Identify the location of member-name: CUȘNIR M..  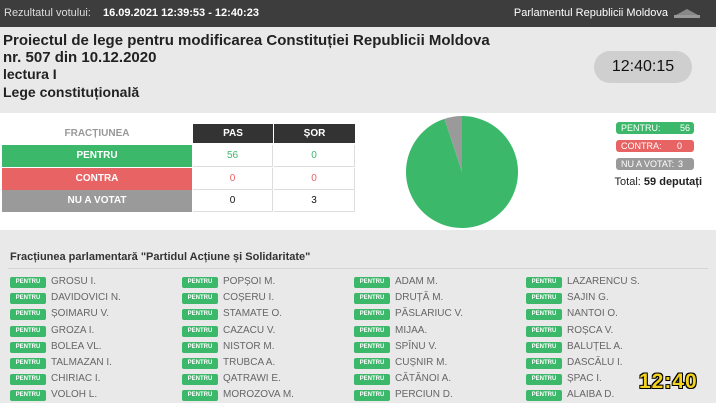
(421, 362).